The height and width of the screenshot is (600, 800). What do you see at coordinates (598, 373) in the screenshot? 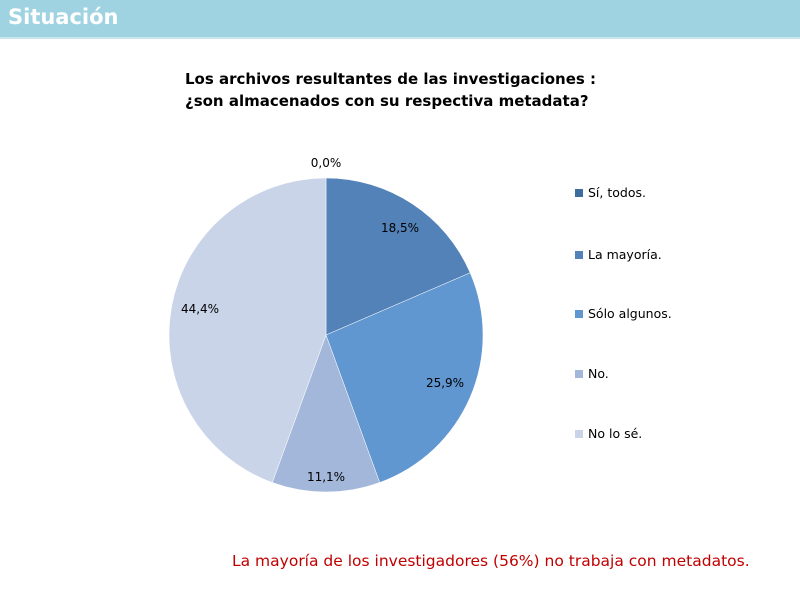
I see `legend-label: No.` at bounding box center [598, 373].